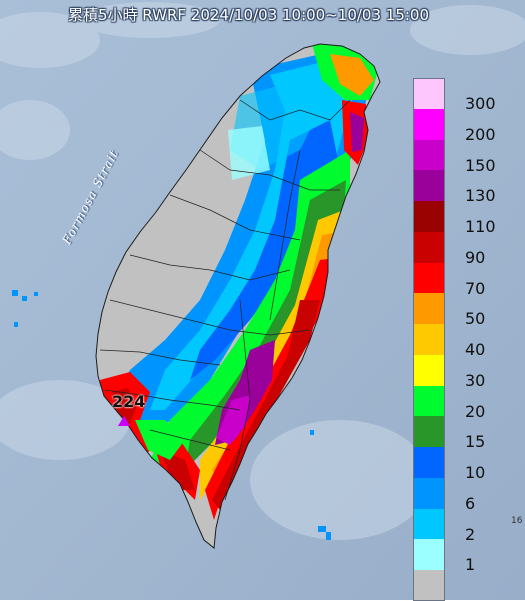  Describe the element at coordinates (480, 134) in the screenshot. I see `legend-level-label: 200` at that location.